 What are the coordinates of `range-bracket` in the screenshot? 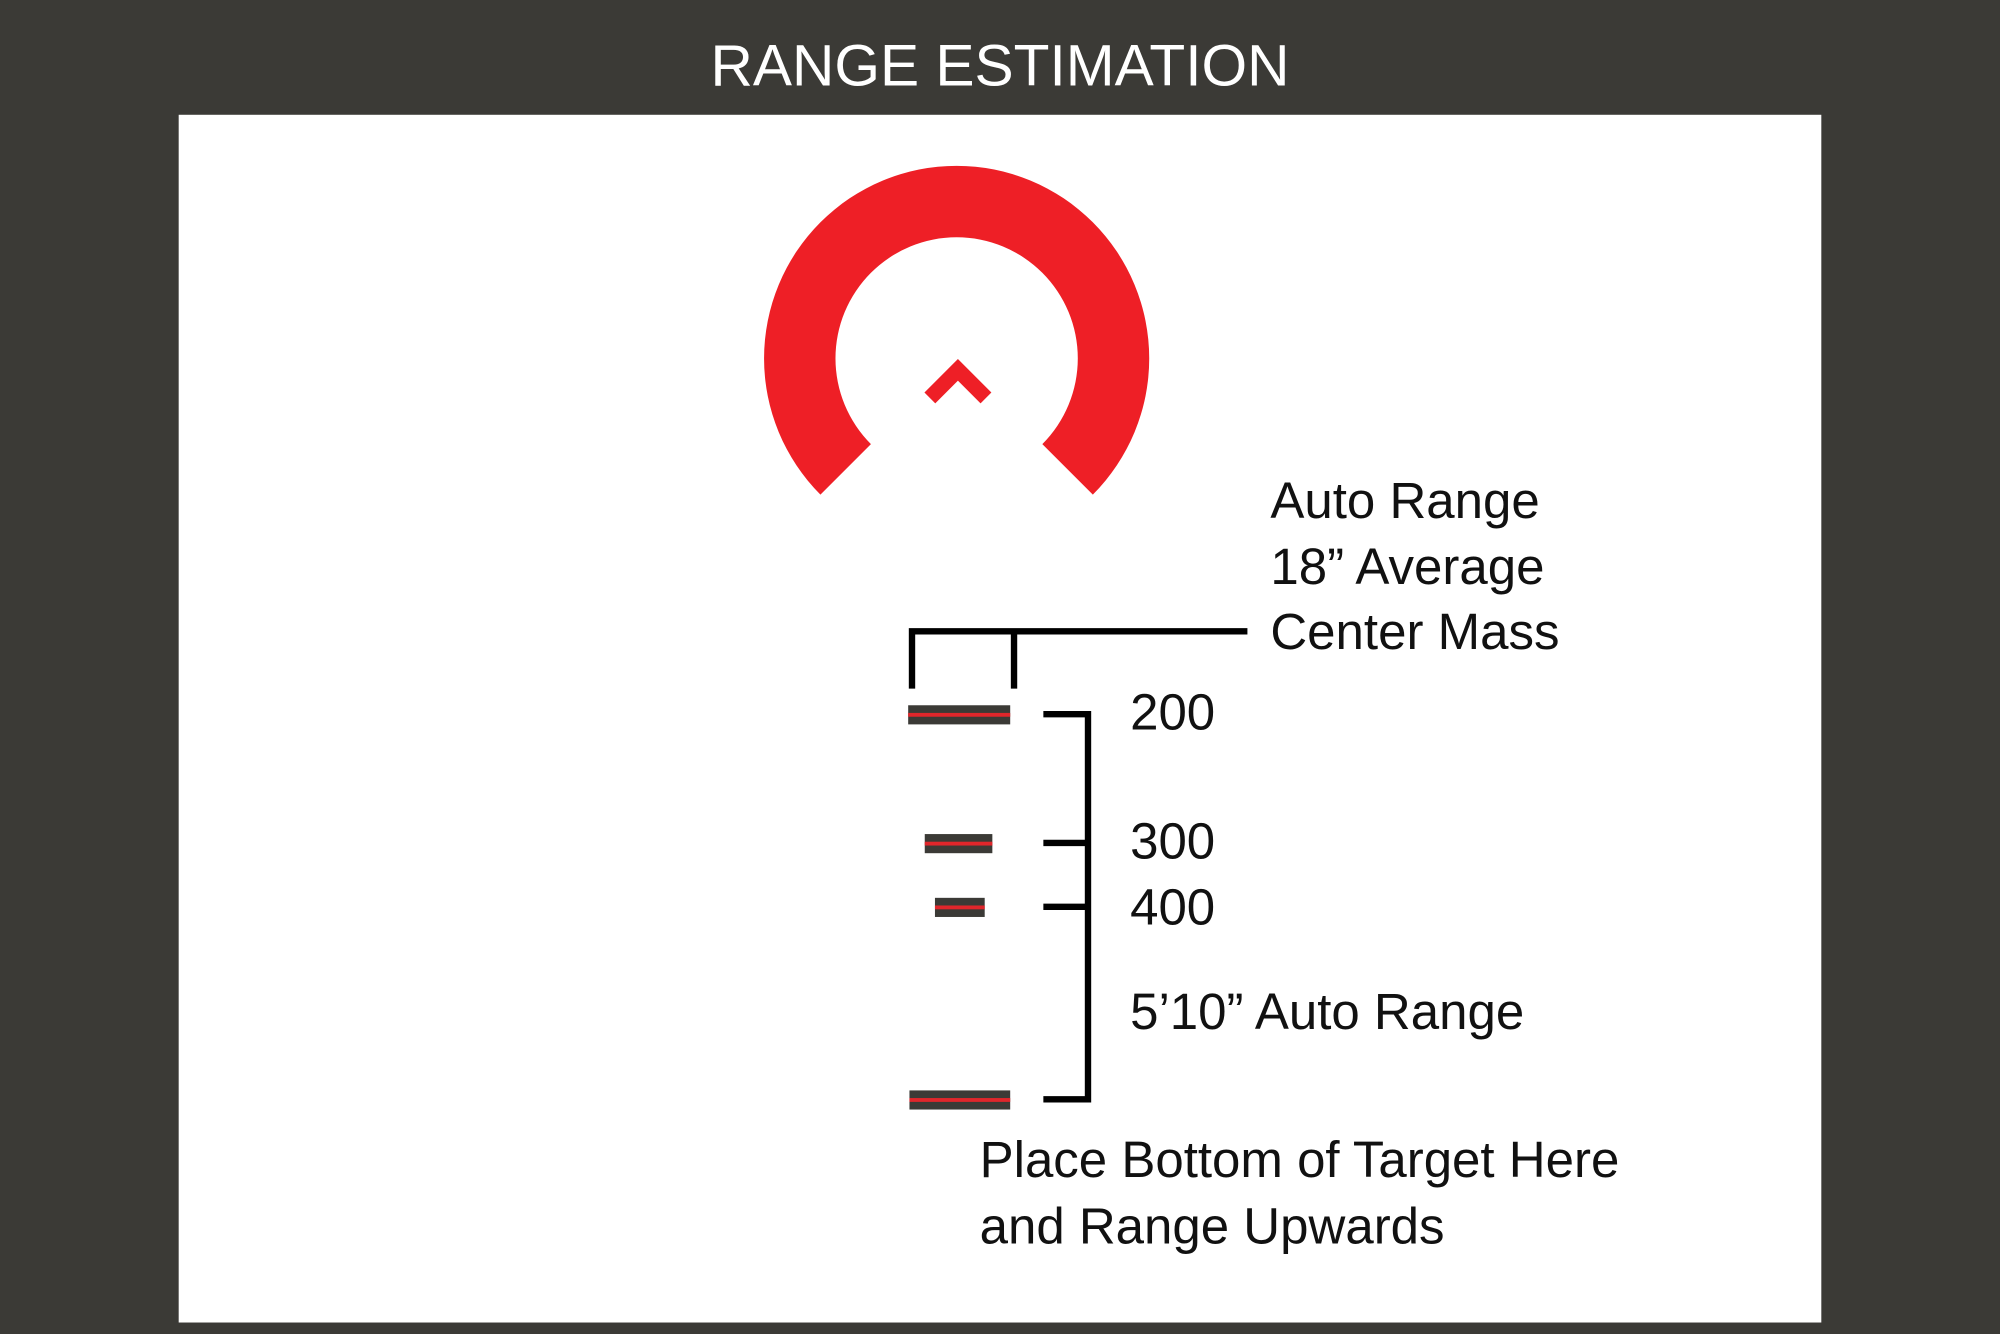 It's located at (1067, 906).